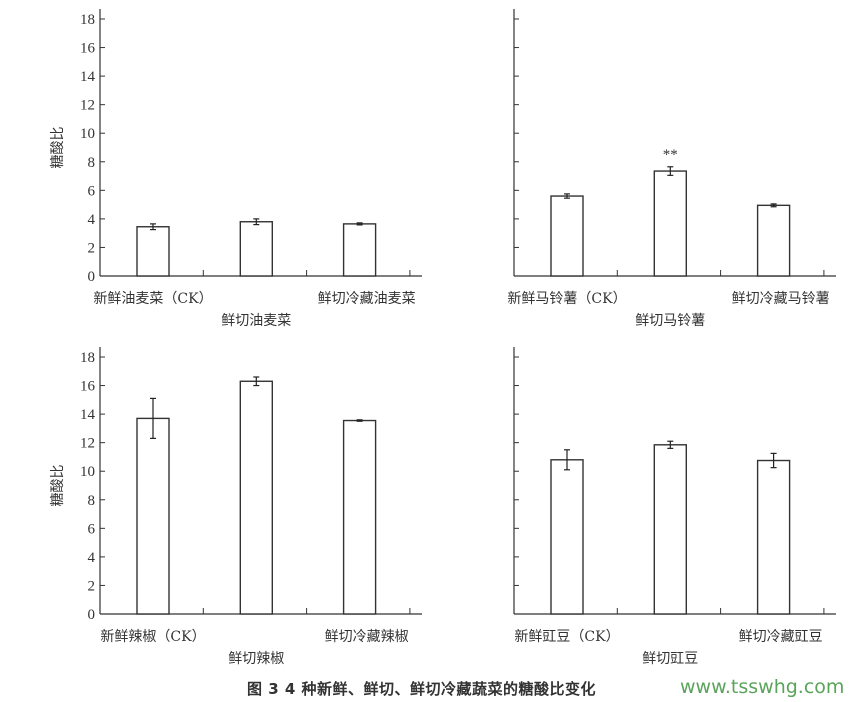 Image resolution: width=852 pixels, height=702 pixels. I want to click on significance-marker: **, so click(670, 155).